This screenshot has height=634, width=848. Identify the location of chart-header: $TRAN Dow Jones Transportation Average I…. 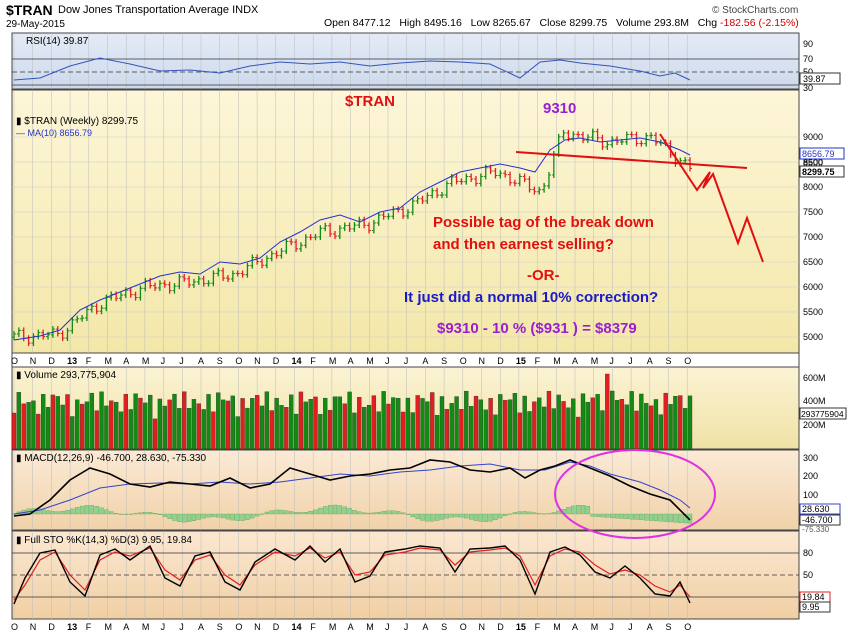
(424, 16).